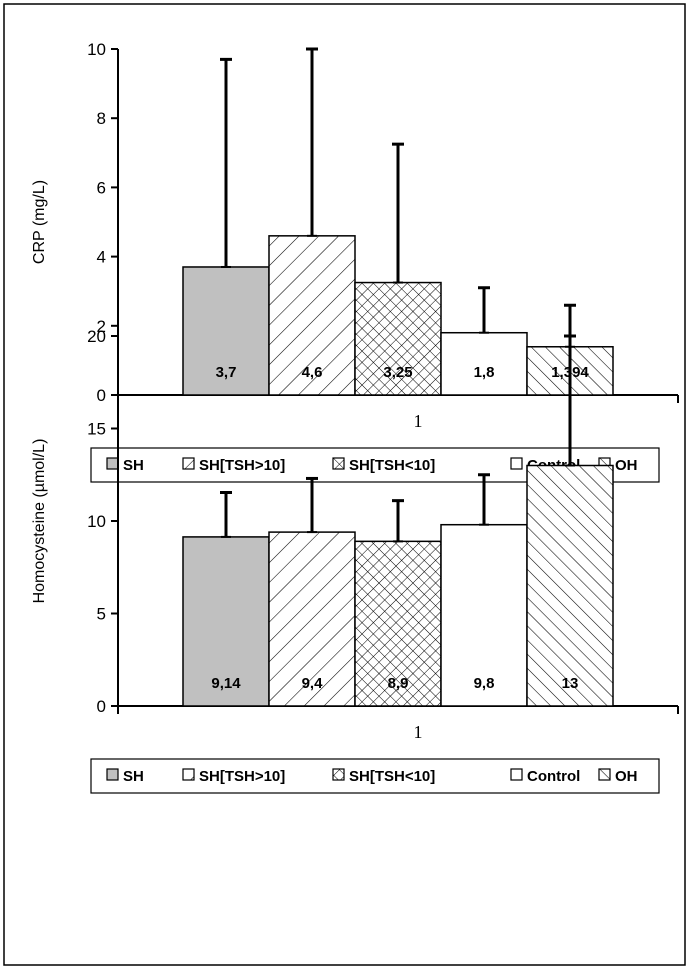  Describe the element at coordinates (226, 621) in the screenshot. I see `bar-sh` at that location.